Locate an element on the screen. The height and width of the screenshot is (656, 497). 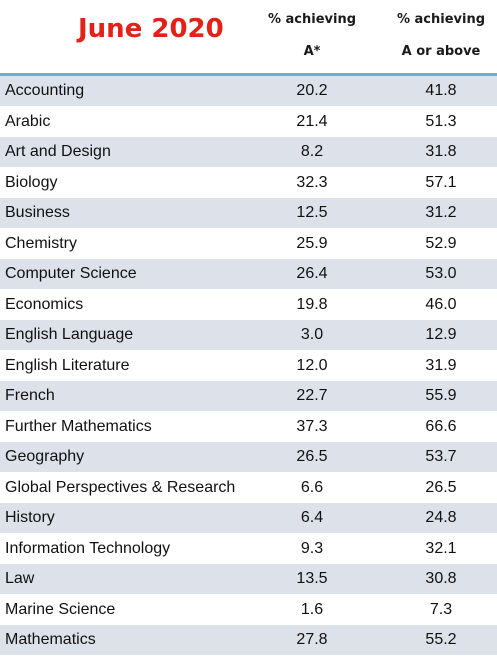
table-row: Mathematics 27.8 55.2 is located at coordinates (248, 640).